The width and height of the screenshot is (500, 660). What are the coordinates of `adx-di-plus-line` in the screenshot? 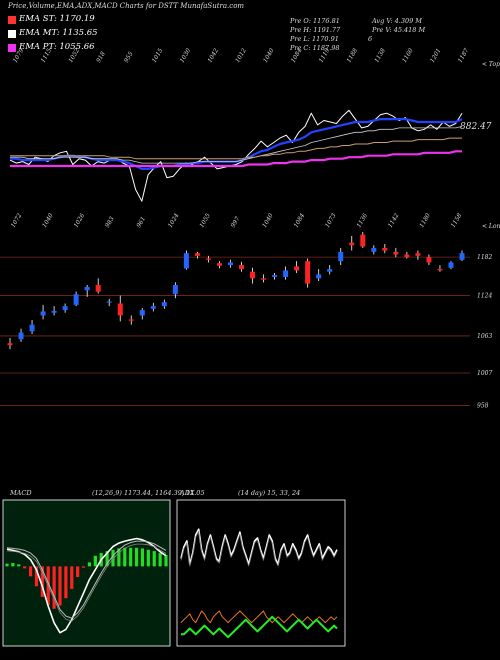 It's located at (259, 547).